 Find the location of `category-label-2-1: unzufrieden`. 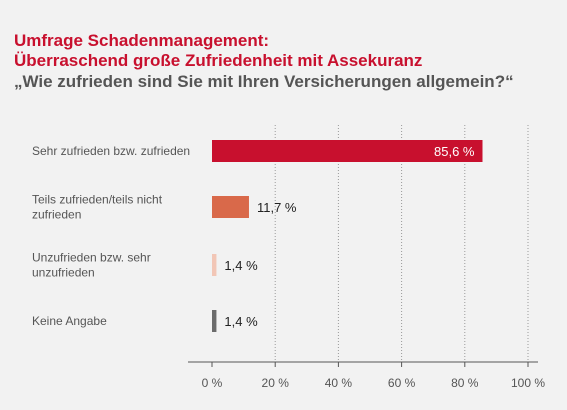

category-label-2-1: unzufrieden is located at coordinates (63, 273).